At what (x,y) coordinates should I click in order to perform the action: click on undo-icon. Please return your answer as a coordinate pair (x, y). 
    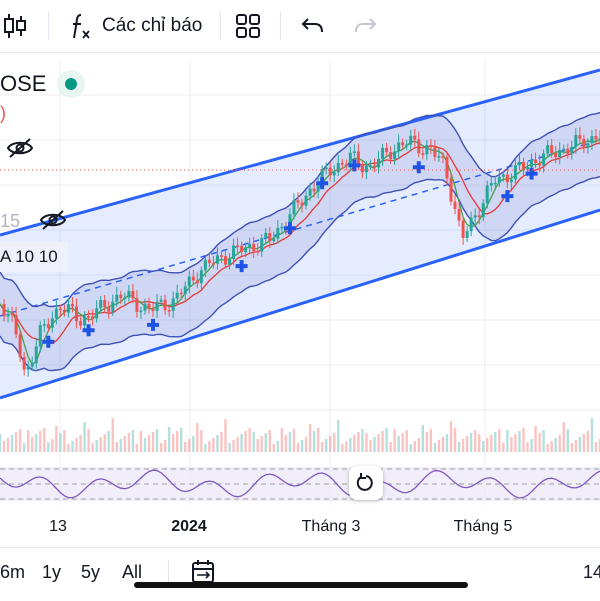
    Looking at the image, I should click on (313, 26).